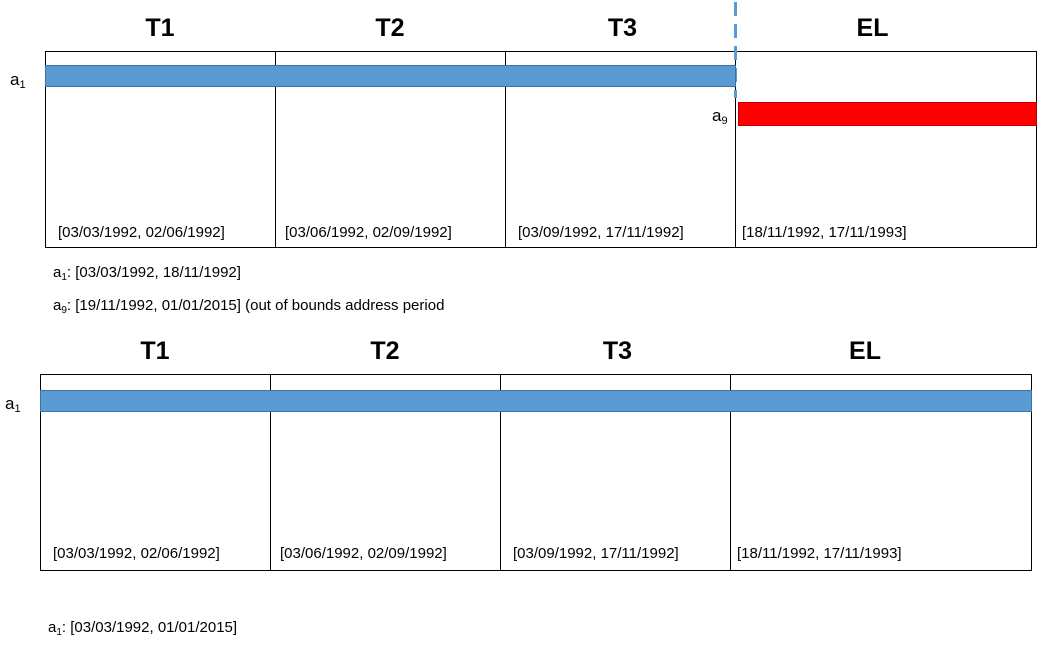 The height and width of the screenshot is (645, 1046). Describe the element at coordinates (886, 149) in the screenshot. I see `period-box-el` at that location.